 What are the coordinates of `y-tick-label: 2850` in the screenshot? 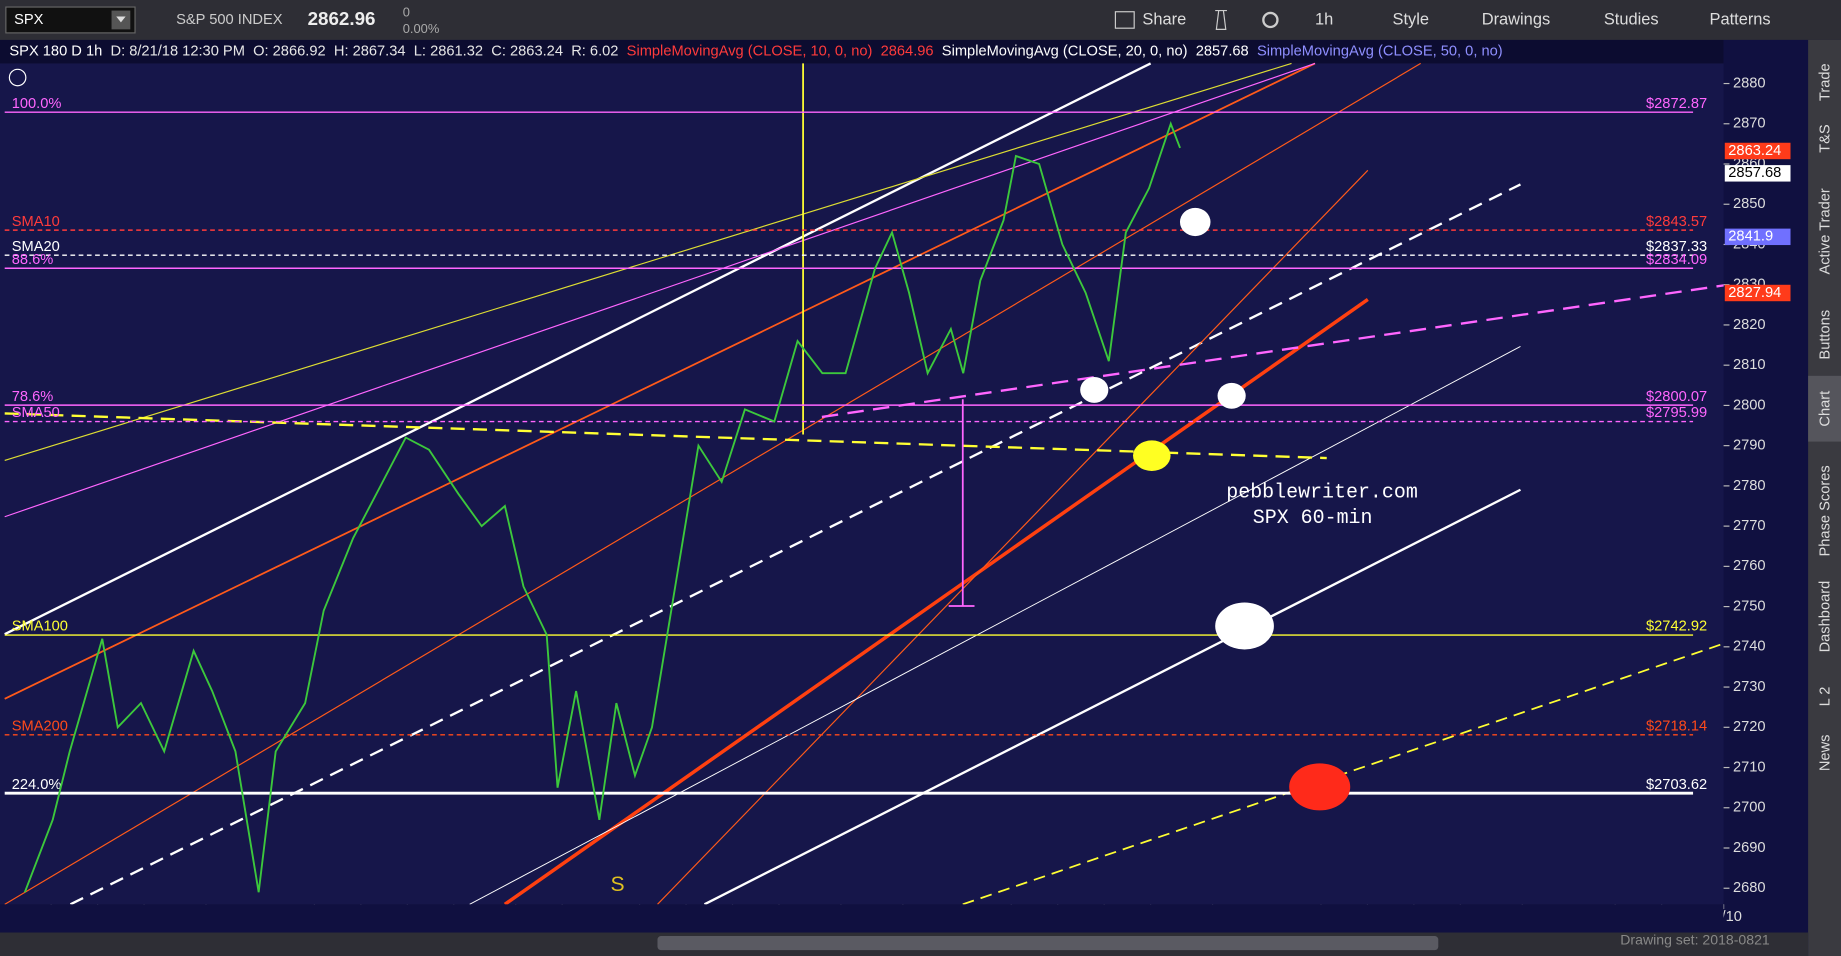 It's located at (1749, 204).